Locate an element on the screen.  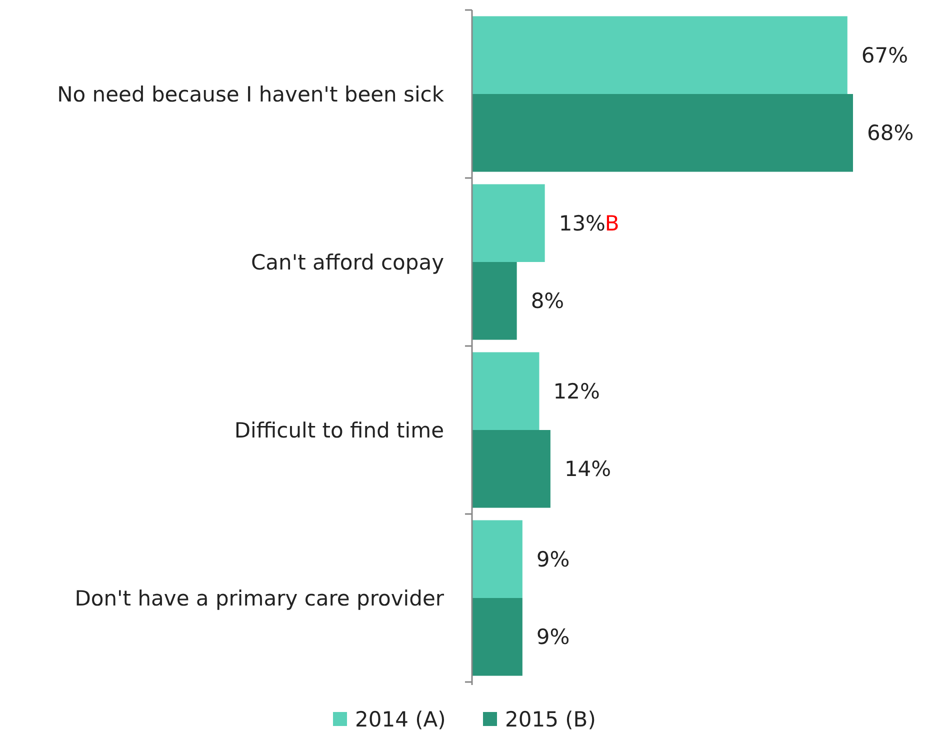
data-label: 14% is located at coordinates (588, 469).